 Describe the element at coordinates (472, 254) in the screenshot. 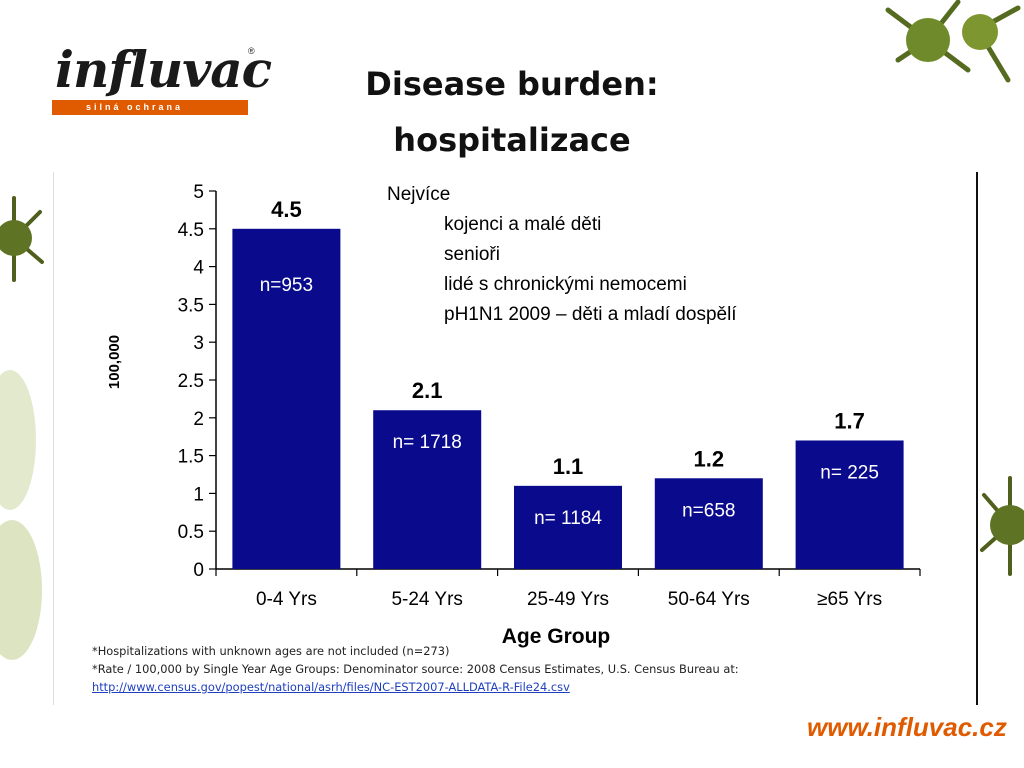

I see `bullet-item: senioři` at that location.